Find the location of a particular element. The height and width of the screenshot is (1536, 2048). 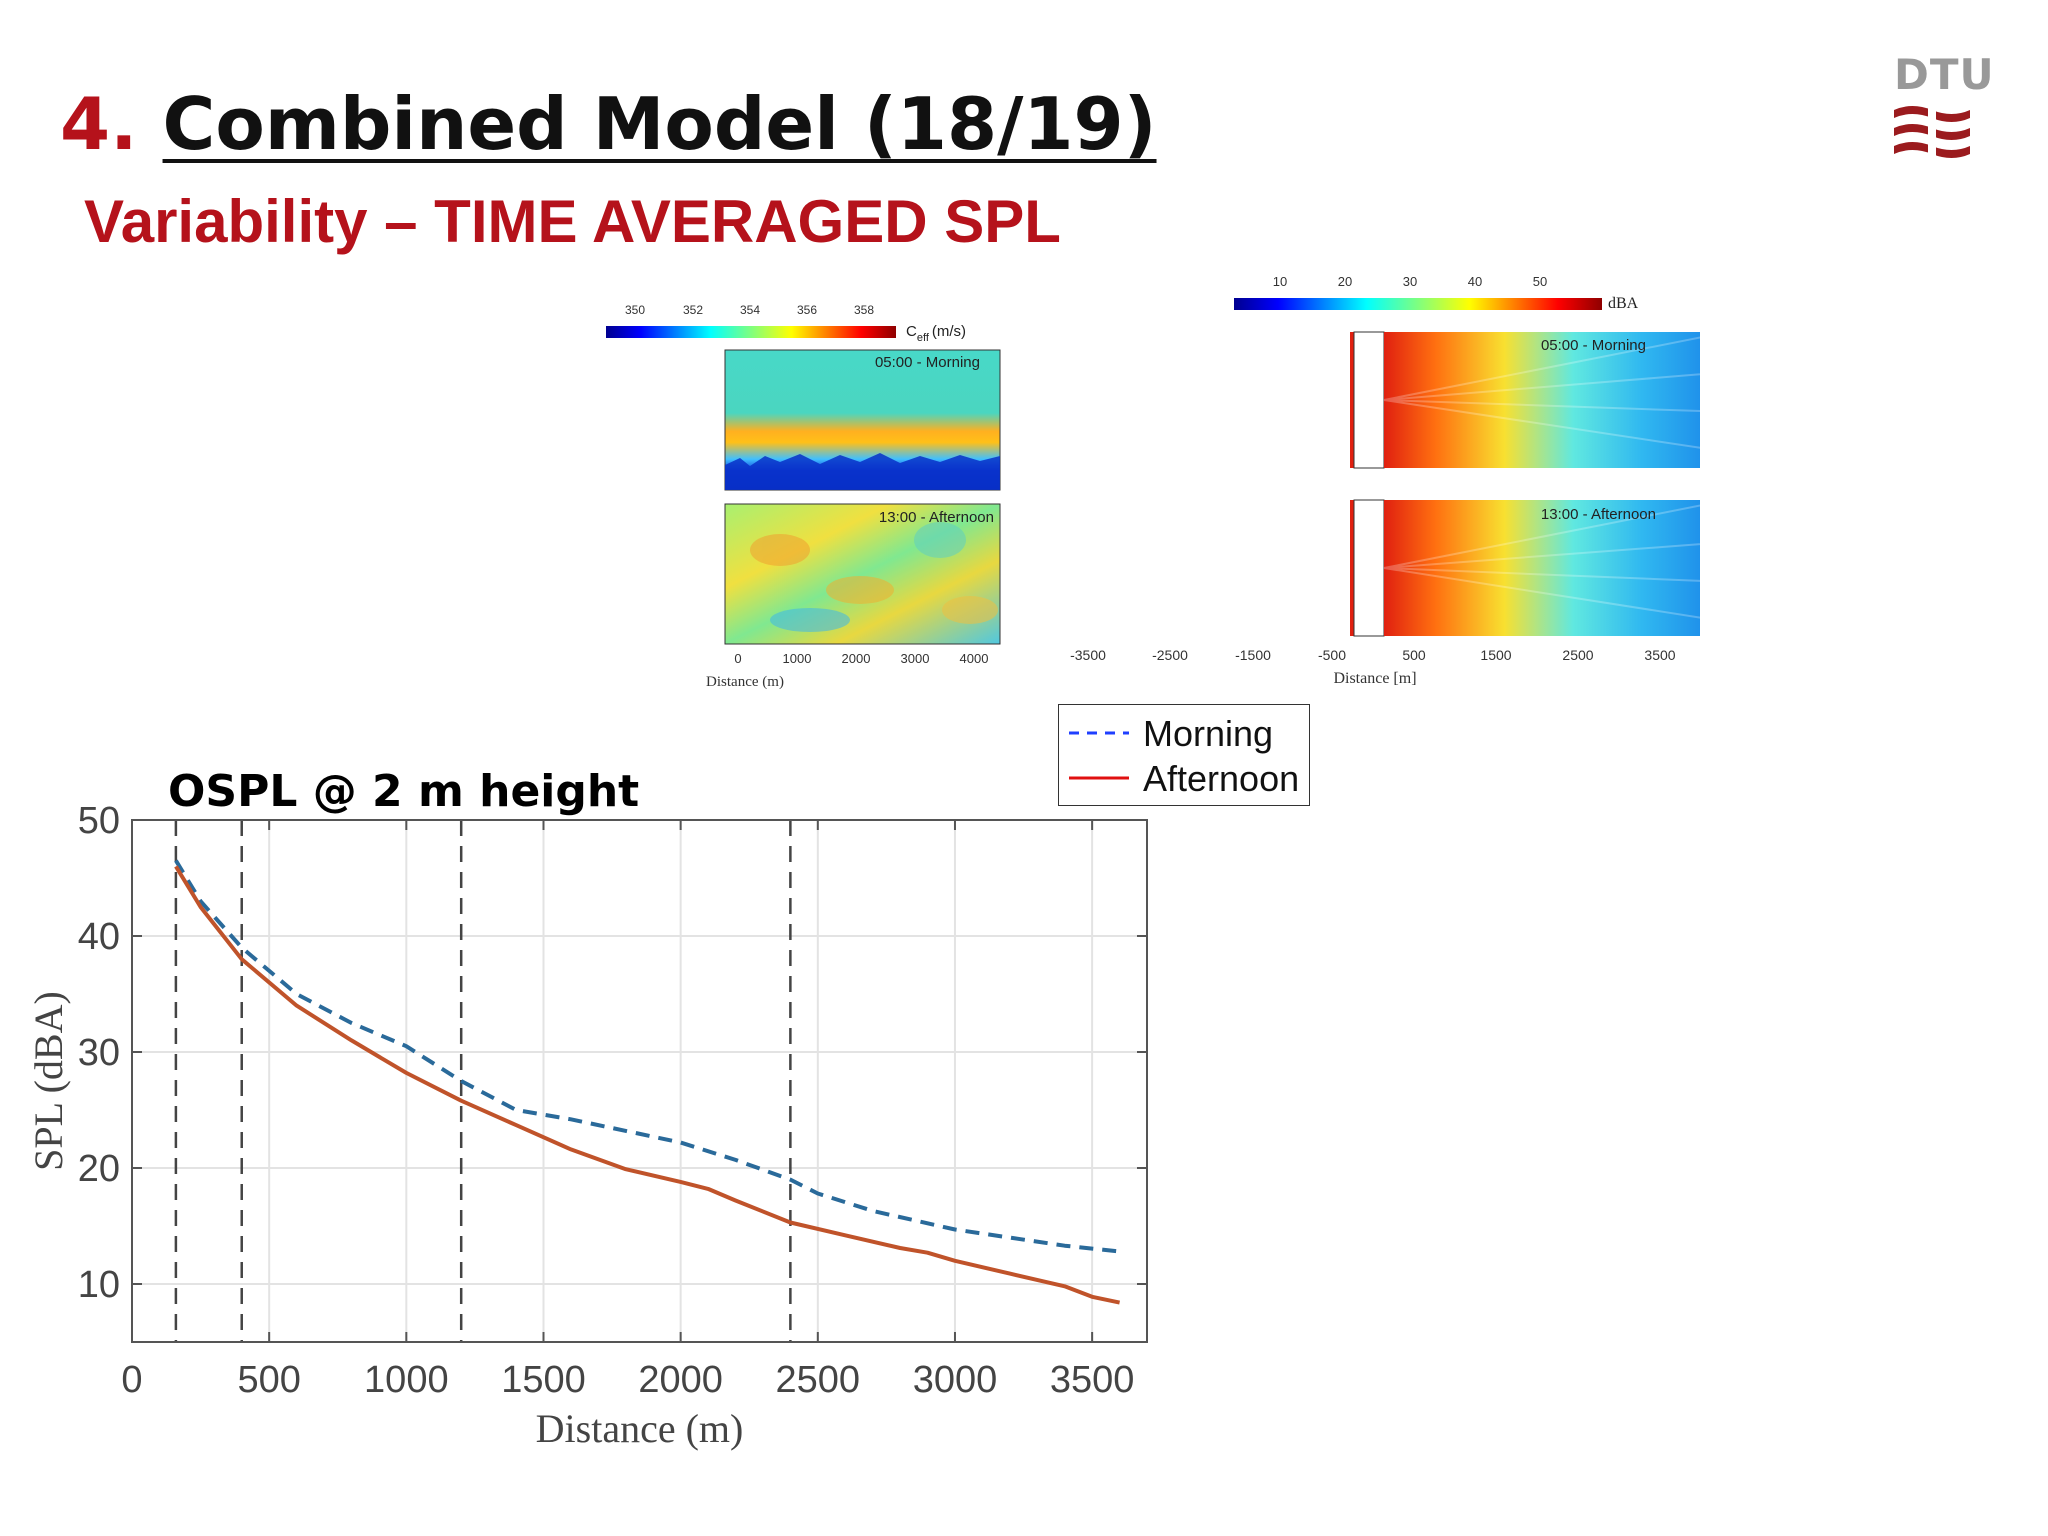

colorbar-tick: 354 is located at coordinates (750, 310).